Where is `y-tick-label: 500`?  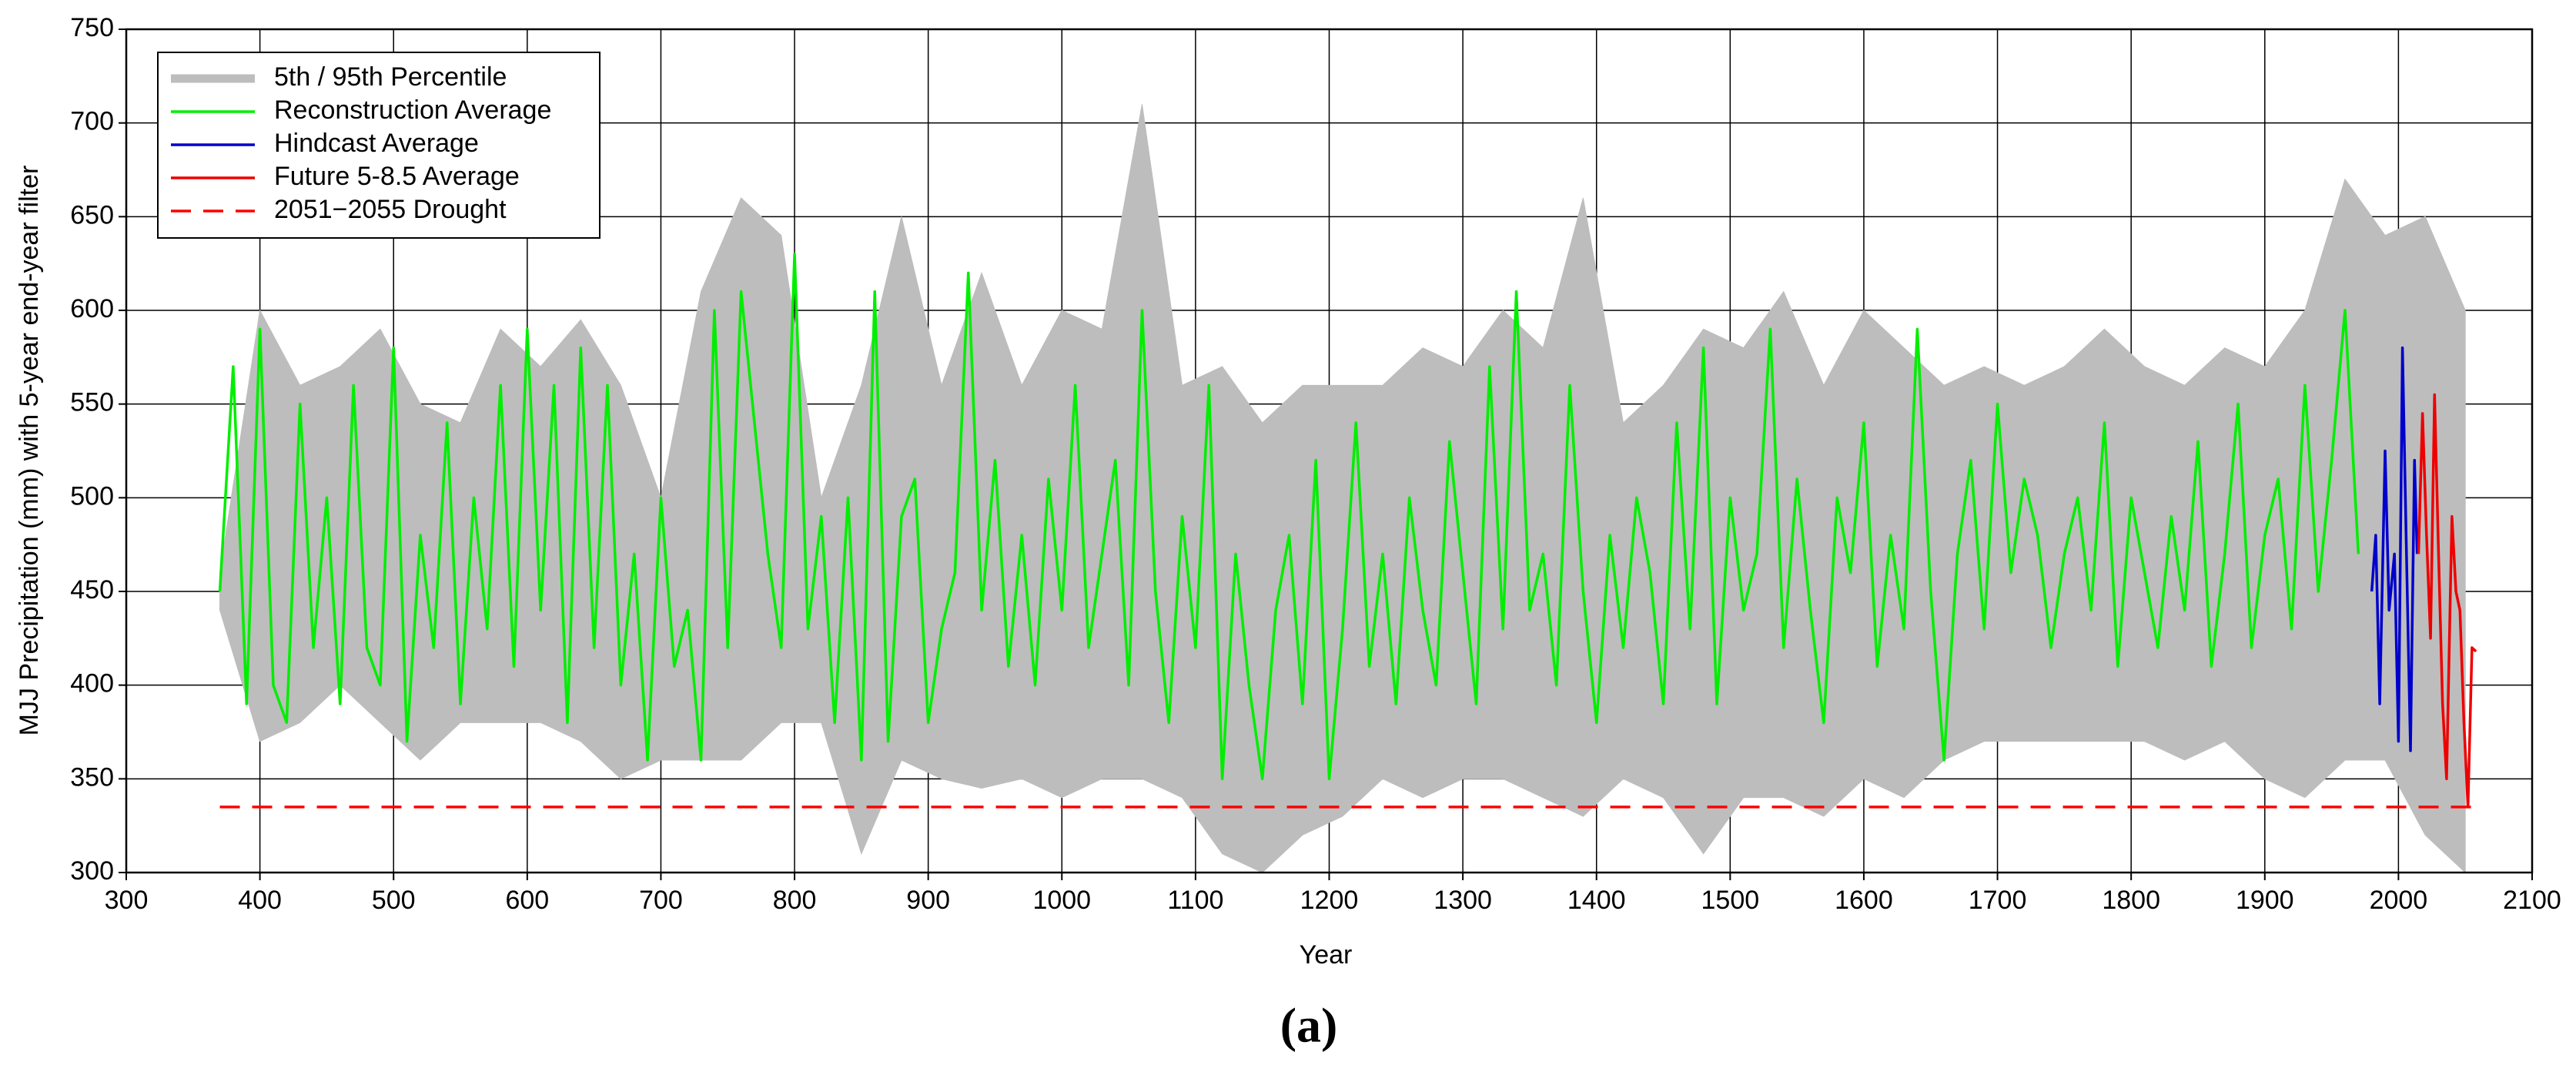
y-tick-label: 500 is located at coordinates (92, 496).